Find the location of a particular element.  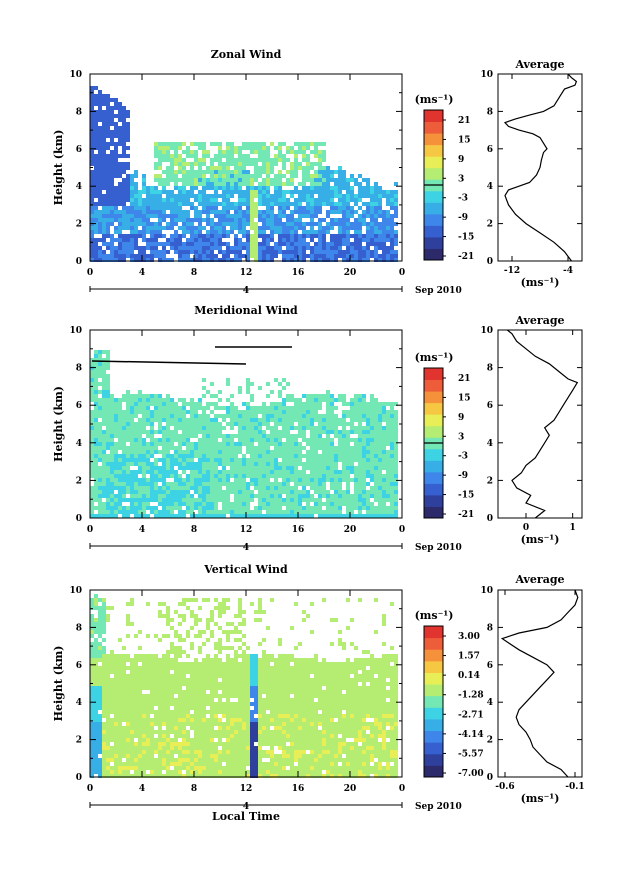

colorbar-label: -21 is located at coordinates (466, 515).